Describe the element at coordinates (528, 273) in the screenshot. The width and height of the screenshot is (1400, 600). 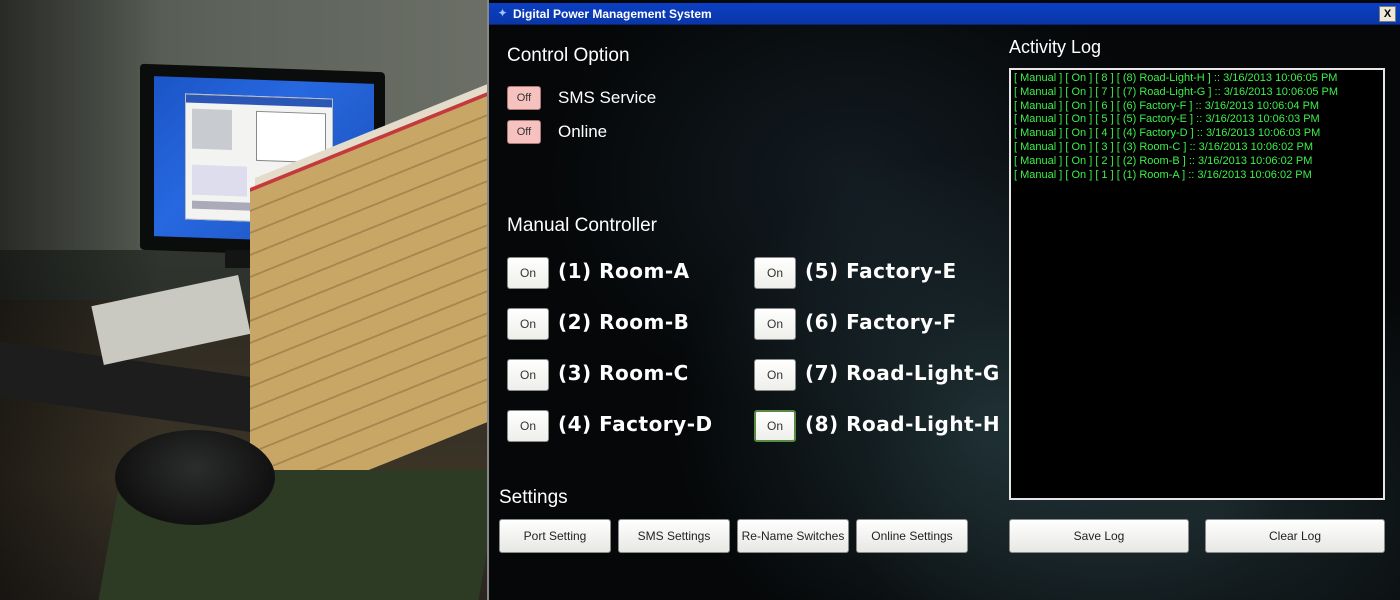
I see `switch-1-button: On` at that location.